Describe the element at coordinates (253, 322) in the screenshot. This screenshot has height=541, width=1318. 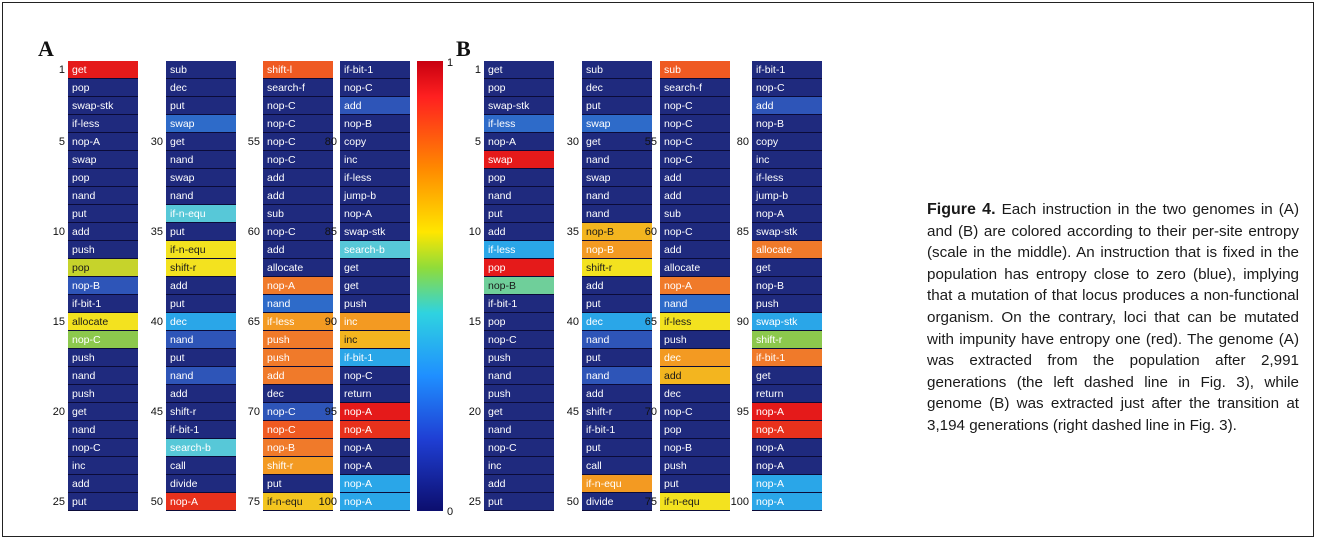
I see `row-number: 65` at that location.